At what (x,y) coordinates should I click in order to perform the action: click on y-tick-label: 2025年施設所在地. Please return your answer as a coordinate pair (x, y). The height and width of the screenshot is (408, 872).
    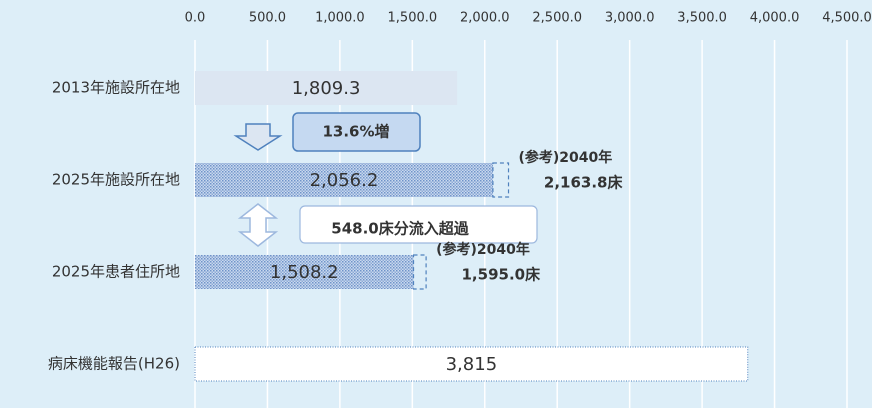
    Looking at the image, I should click on (116, 180).